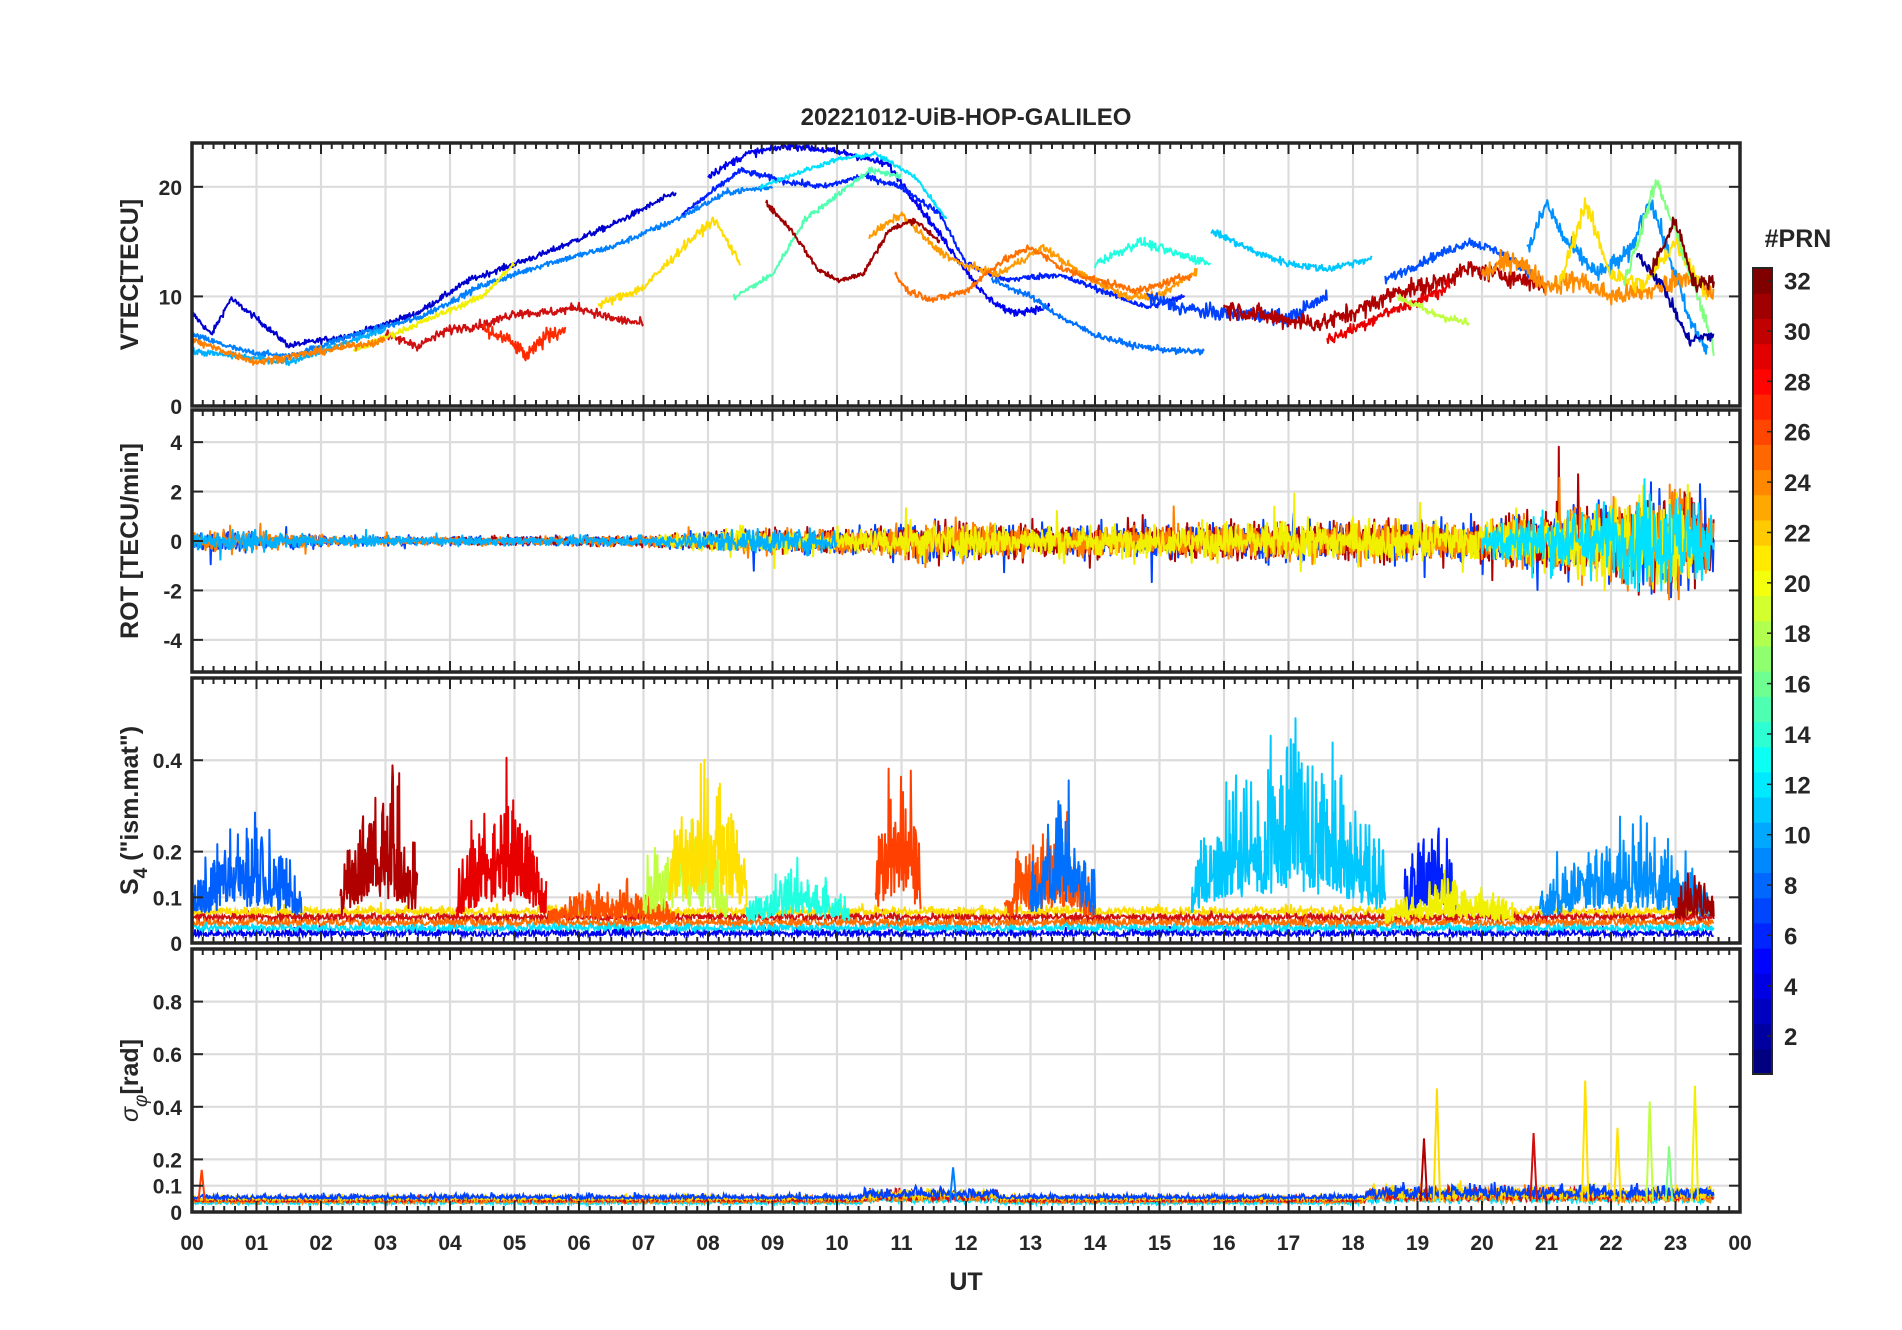 The width and height of the screenshot is (1902, 1330). Describe the element at coordinates (901, 1243) in the screenshot. I see `x-tick-label: 11` at that location.